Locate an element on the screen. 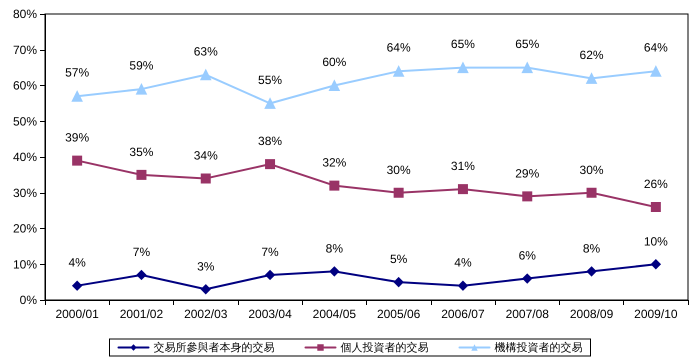  y-tick-label: 30% is located at coordinates (25, 193).